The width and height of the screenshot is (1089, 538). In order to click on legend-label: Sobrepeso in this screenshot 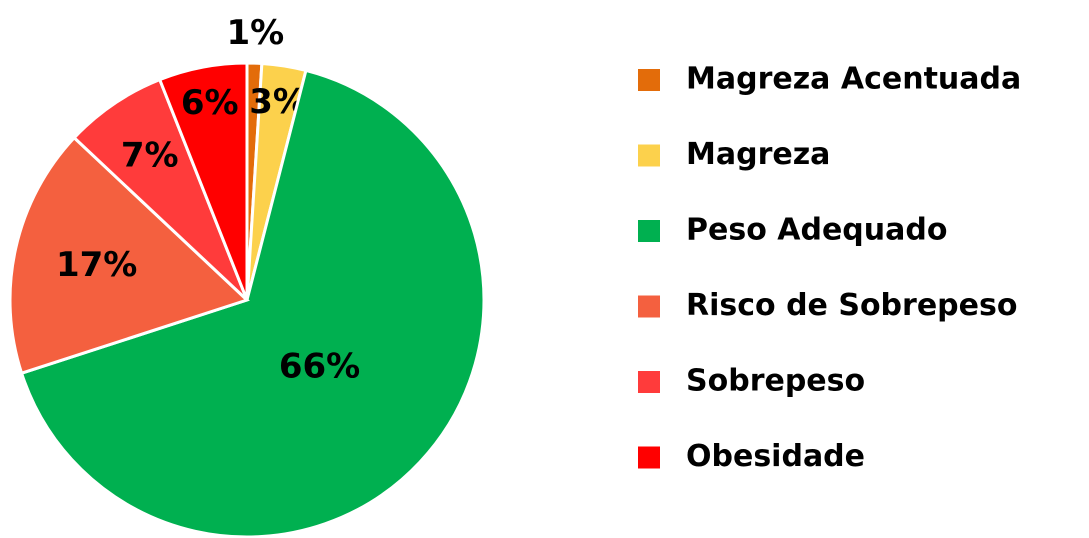, I will do `click(775, 381)`.